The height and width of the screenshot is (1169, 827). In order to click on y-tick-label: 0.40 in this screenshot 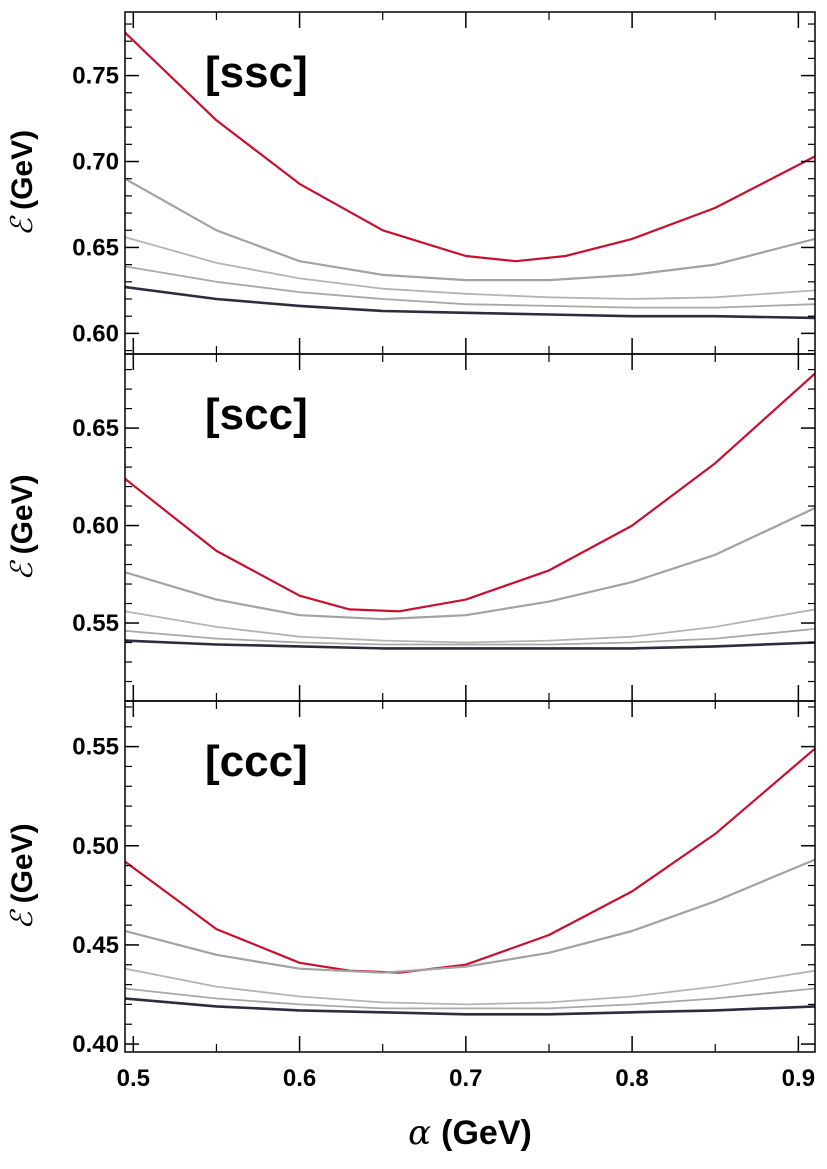, I will do `click(95, 1044)`.